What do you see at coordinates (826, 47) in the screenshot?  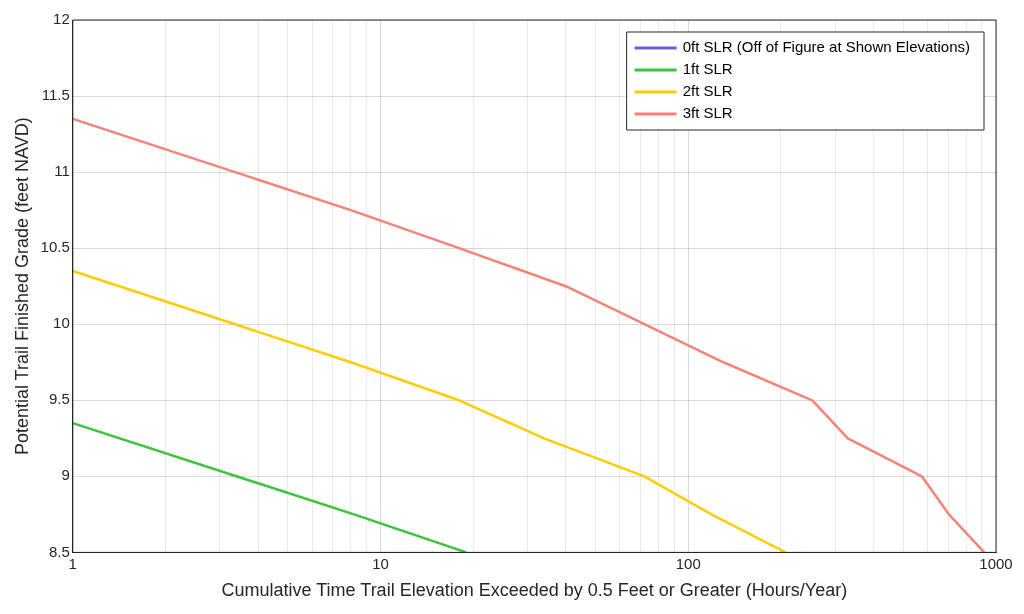 I see `legend-label: 0ft SLR (Off of Figure at Shown Elevations)` at bounding box center [826, 47].